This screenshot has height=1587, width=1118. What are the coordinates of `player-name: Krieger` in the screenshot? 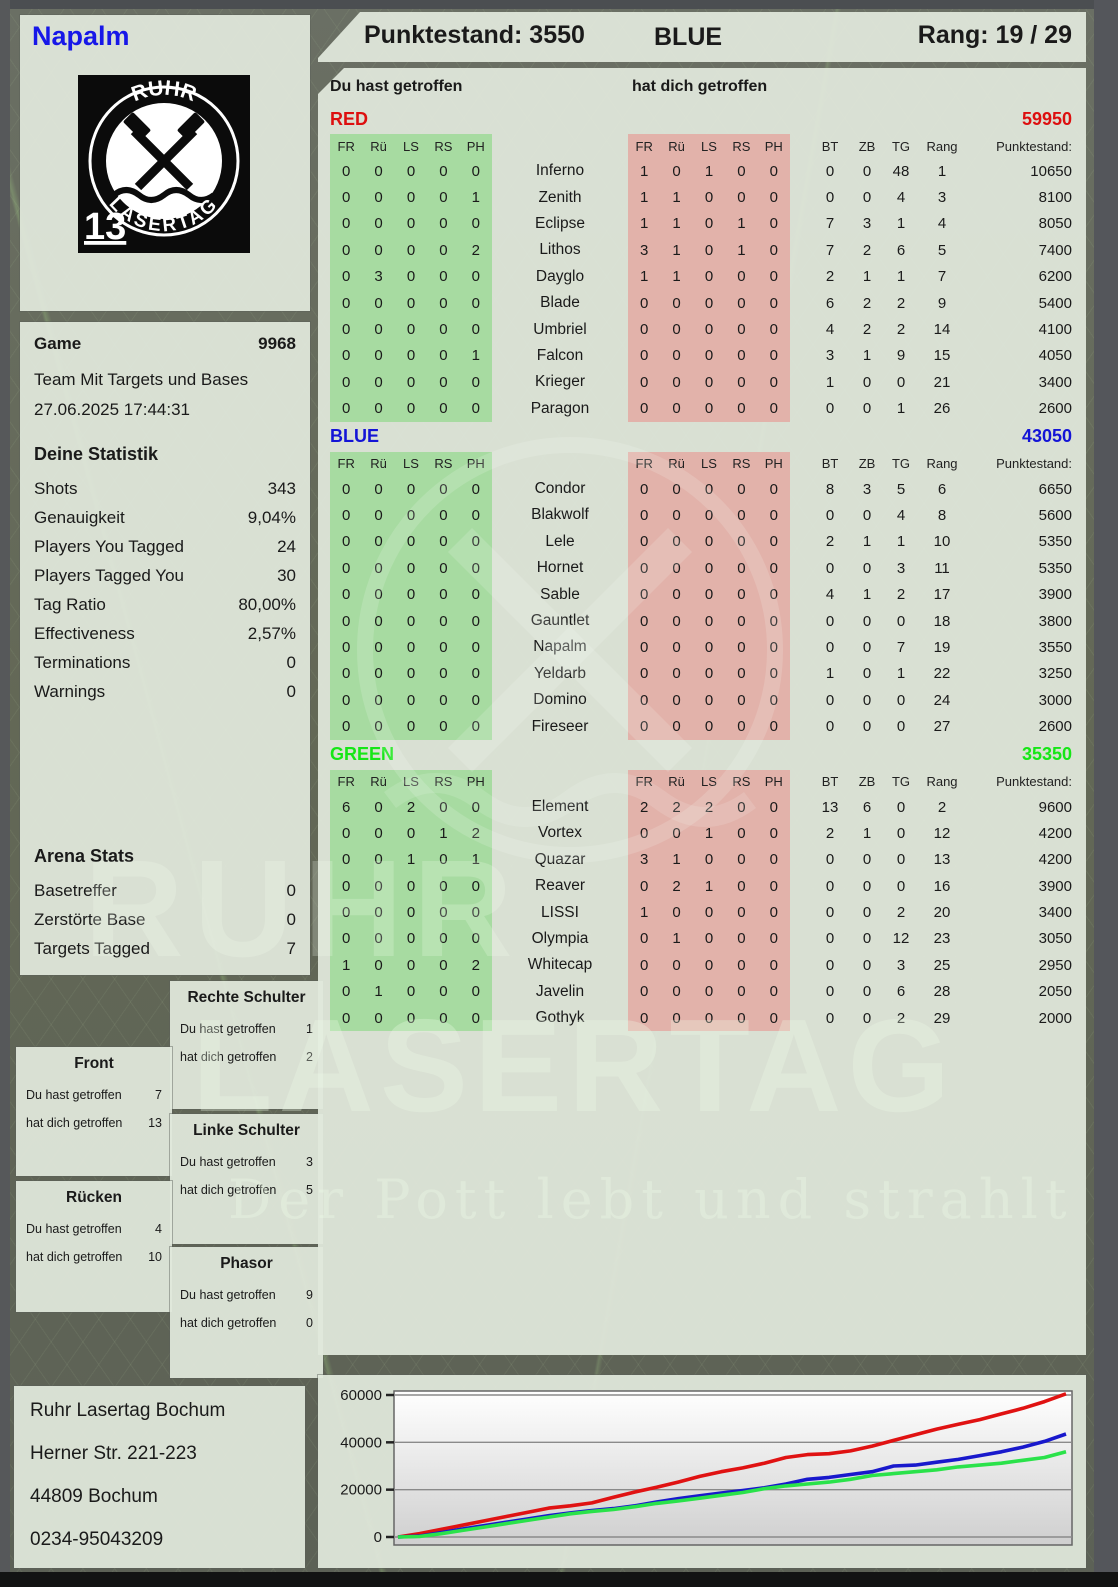 It's located at (560, 382).